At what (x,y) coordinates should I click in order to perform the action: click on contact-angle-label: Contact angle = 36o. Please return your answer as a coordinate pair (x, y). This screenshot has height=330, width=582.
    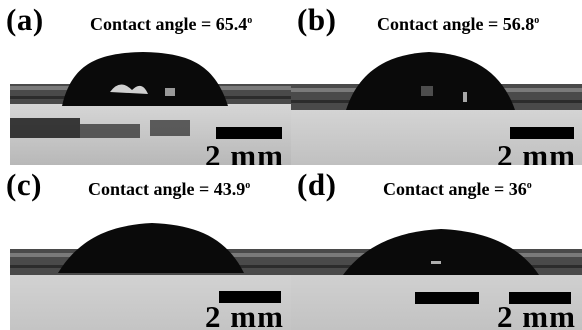
    Looking at the image, I should click on (457, 189).